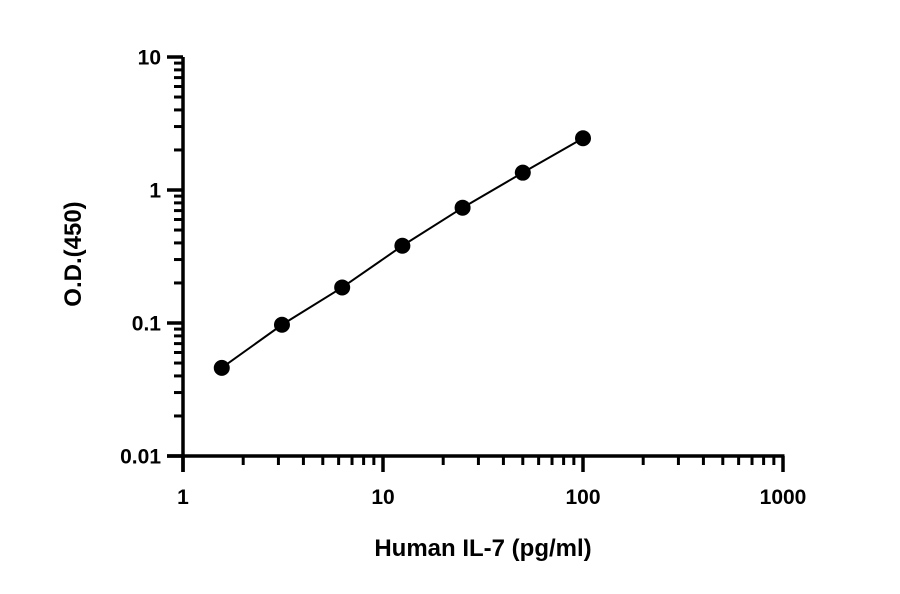 The width and height of the screenshot is (900, 594). Describe the element at coordinates (783, 497) in the screenshot. I see `x-tick-label: 1000` at that location.